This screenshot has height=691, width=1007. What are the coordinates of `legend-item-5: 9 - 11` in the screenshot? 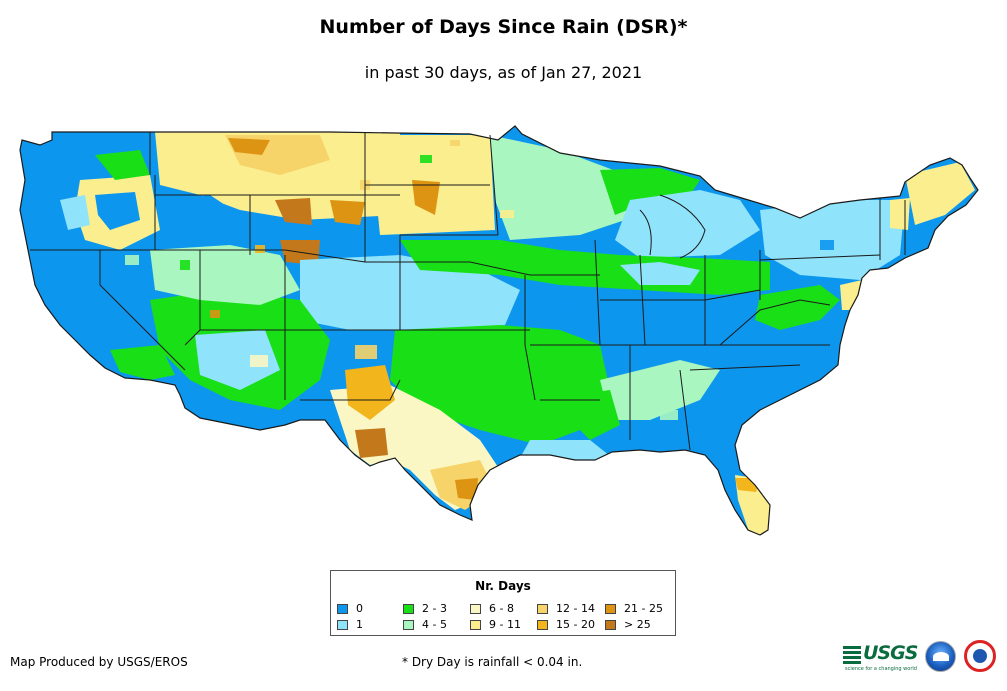 It's located at (495, 624).